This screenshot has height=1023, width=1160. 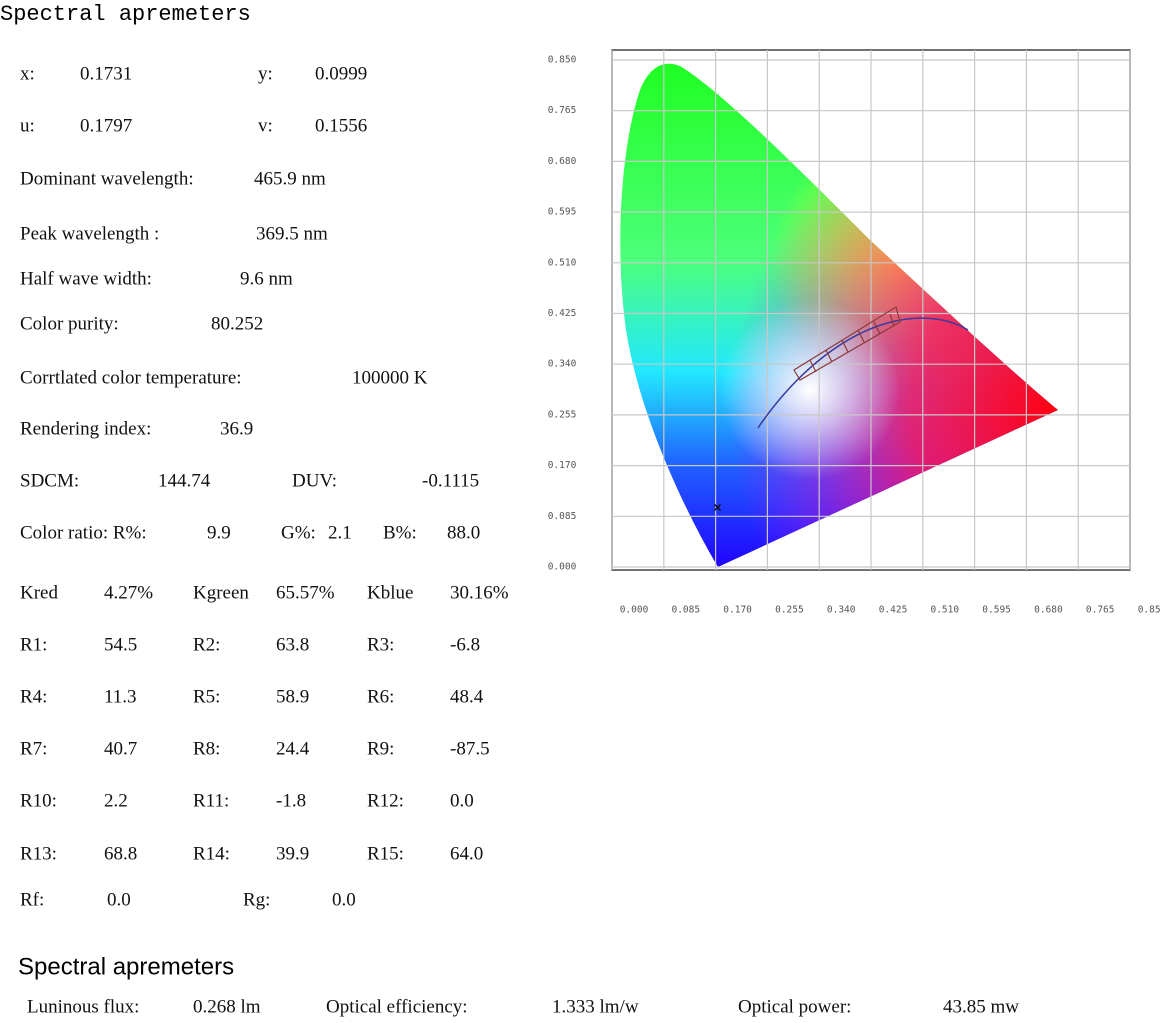 I want to click on x-tick-label: 0.850, so click(x=1149, y=610).